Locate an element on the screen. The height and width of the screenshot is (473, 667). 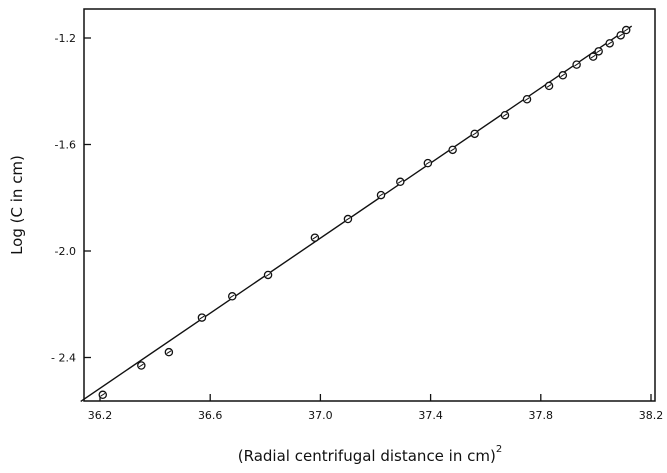
y-tick-label: -1.6 is located at coordinates (65, 145).